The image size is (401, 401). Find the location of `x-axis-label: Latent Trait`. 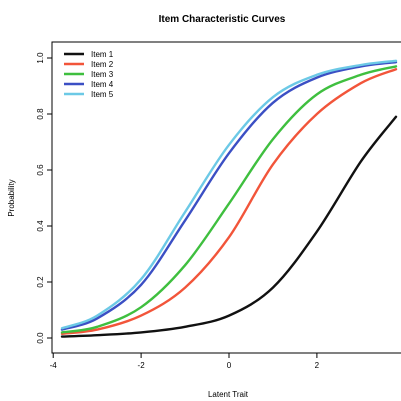

x-axis-label: Latent Trait is located at coordinates (228, 394).